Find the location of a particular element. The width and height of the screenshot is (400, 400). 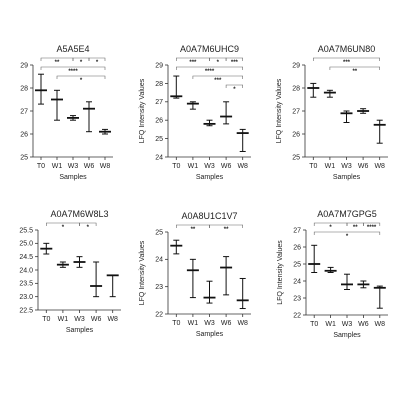

y-tick-label: 29 is located at coordinates (159, 65).